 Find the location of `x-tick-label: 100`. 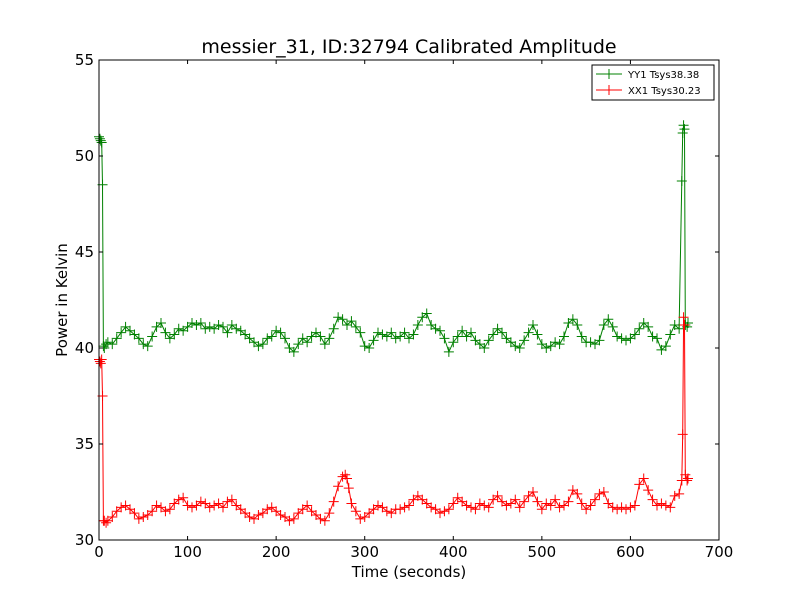

x-tick-label: 100 is located at coordinates (187, 552).